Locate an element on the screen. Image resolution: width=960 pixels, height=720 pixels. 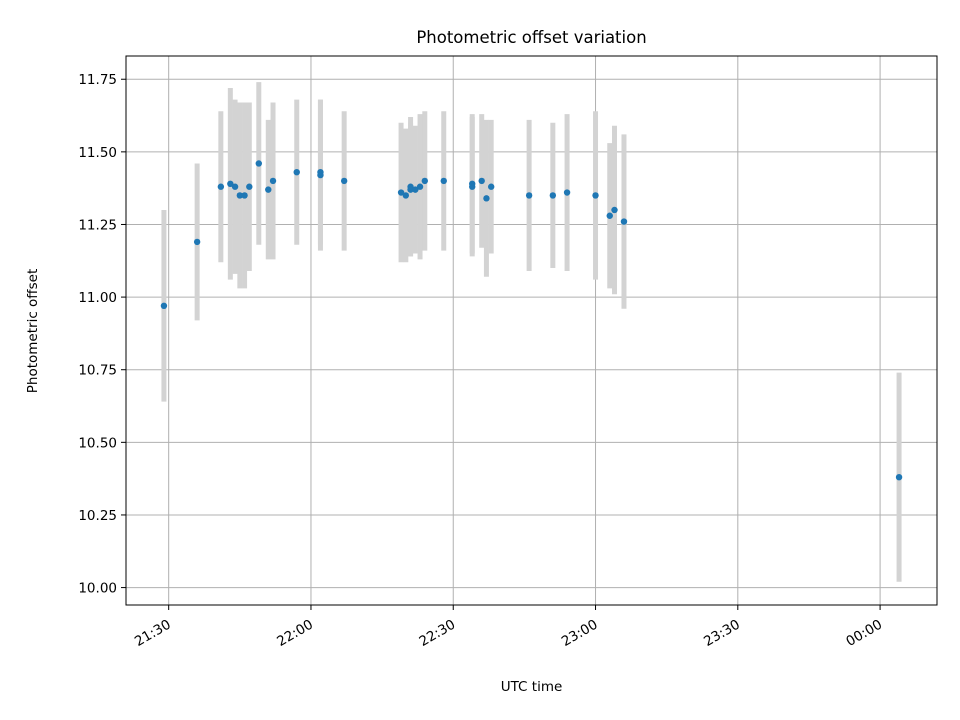
y-tick-label: 10.25 is located at coordinates (97, 516).